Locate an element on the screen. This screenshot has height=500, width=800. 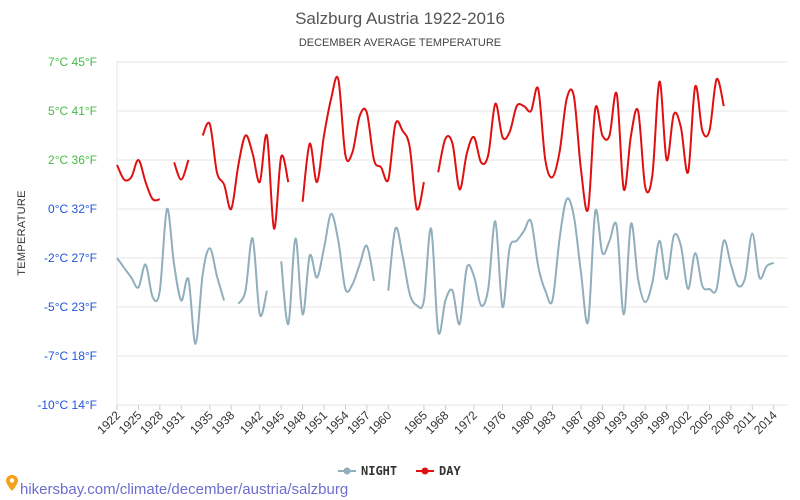
y-tick-label: 2°C 36°F is located at coordinates (72, 160).